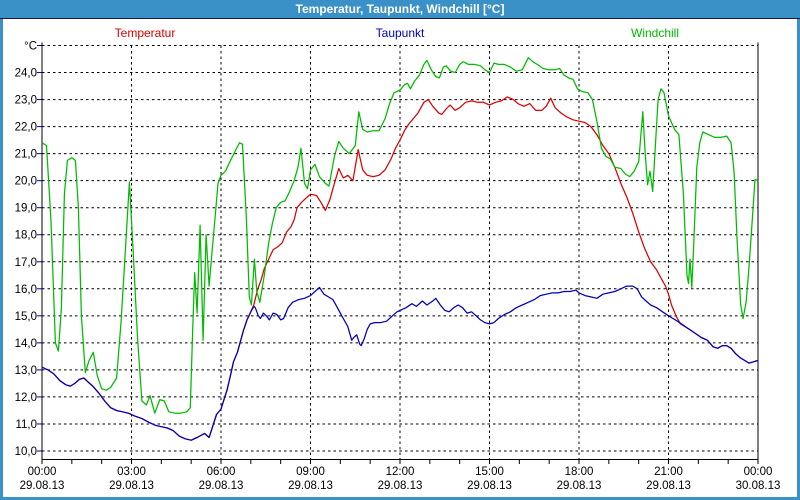 Image resolution: width=800 pixels, height=500 pixels. Describe the element at coordinates (655, 33) in the screenshot. I see `legend-item-windchill: Windchill` at that location.